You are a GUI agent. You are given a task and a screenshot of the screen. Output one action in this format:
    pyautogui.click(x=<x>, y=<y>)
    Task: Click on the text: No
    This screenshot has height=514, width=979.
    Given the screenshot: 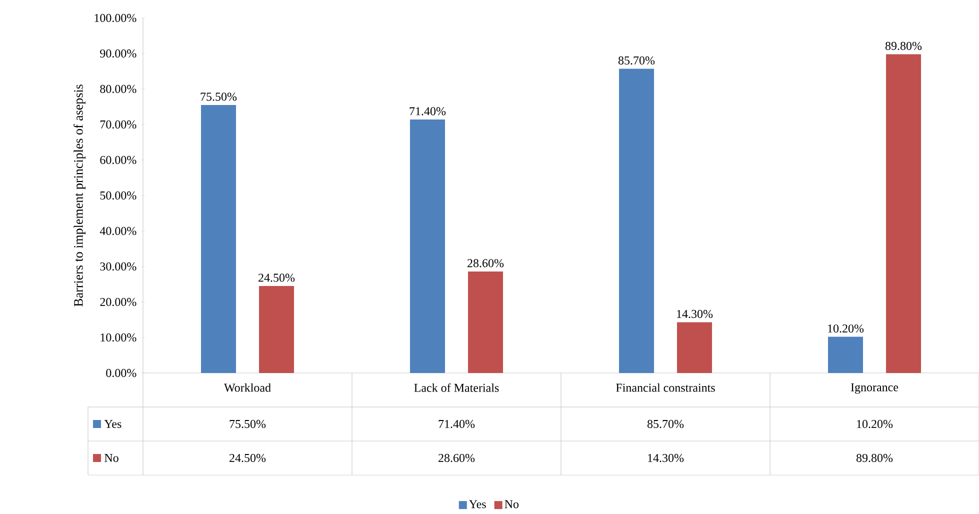 What is the action you would take?
    pyautogui.click(x=111, y=458)
    